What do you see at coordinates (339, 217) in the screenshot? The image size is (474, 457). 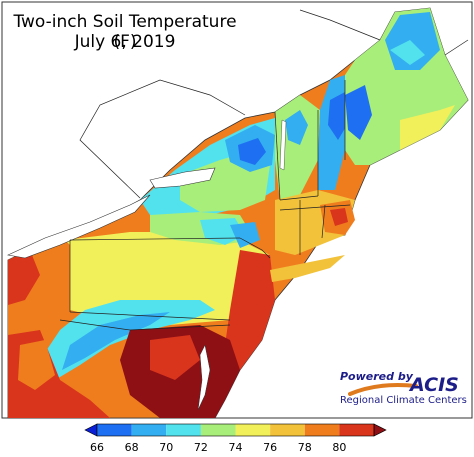 I see `zone-mass-red` at bounding box center [339, 217].